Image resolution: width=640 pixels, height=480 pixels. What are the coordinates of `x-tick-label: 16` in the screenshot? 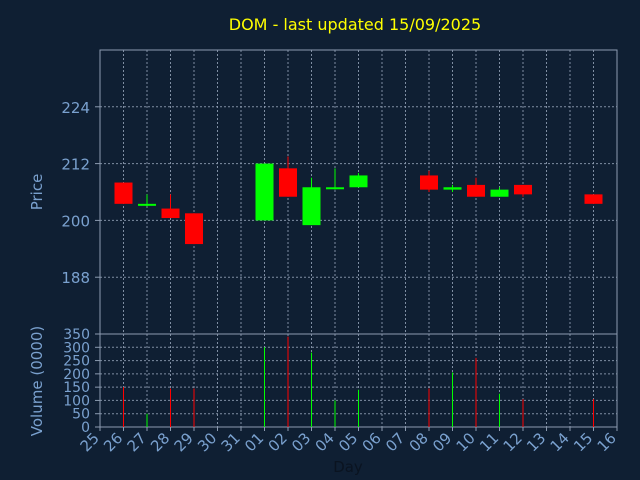 It's located at (607, 442).